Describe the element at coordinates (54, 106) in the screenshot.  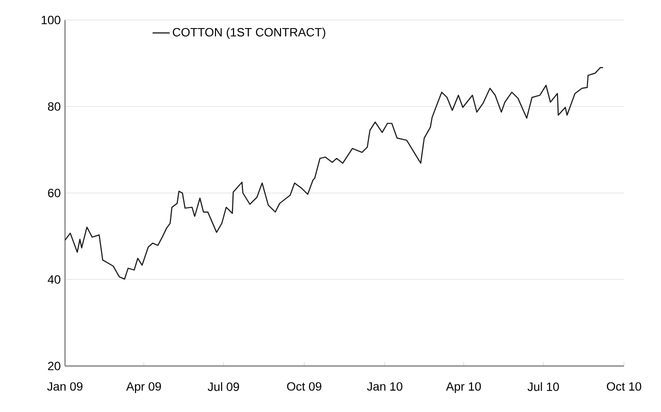
I see `y-tick-label: 80` at that location.